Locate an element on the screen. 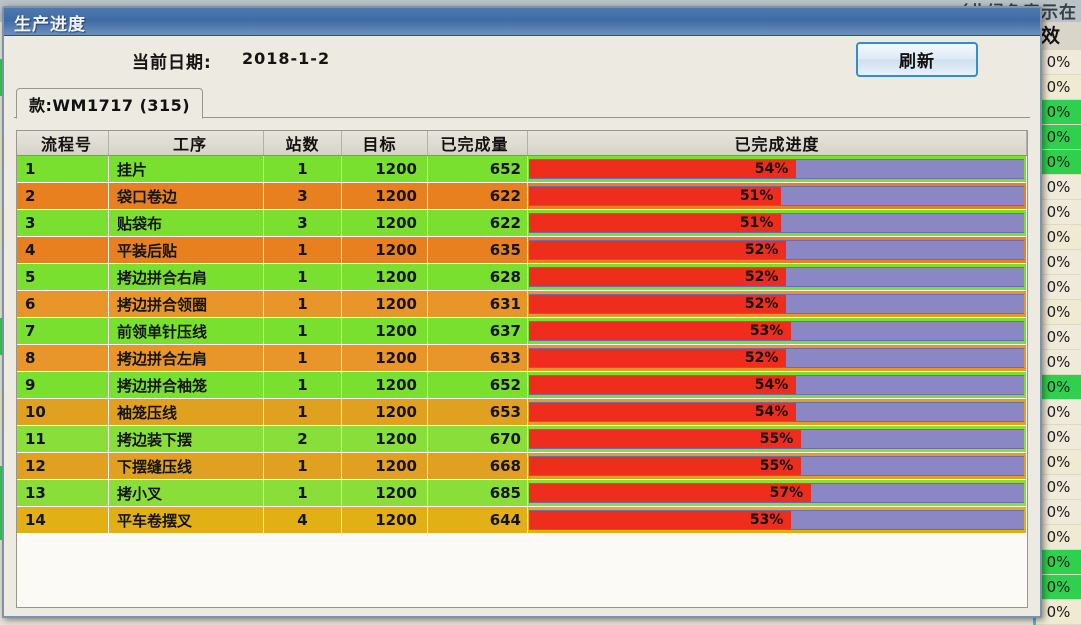 Image resolution: width=1081 pixels, height=625 pixels. progress-bar-label: 52% is located at coordinates (761, 358).